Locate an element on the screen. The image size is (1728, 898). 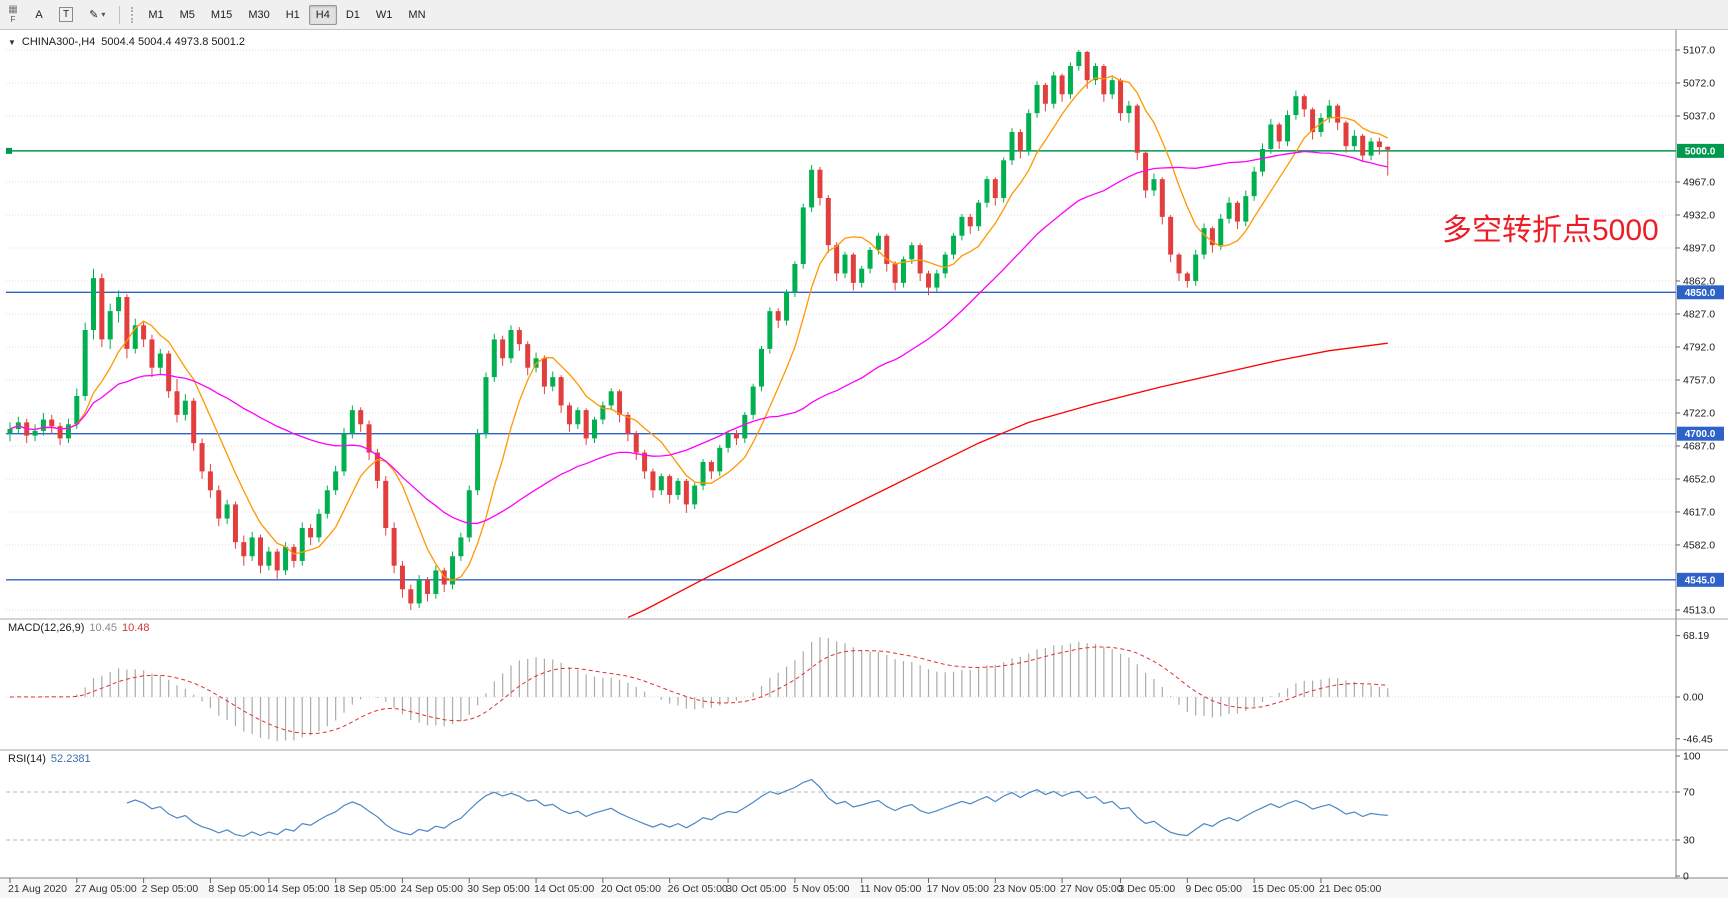
toolbar-separator is located at coordinates (120, 14).